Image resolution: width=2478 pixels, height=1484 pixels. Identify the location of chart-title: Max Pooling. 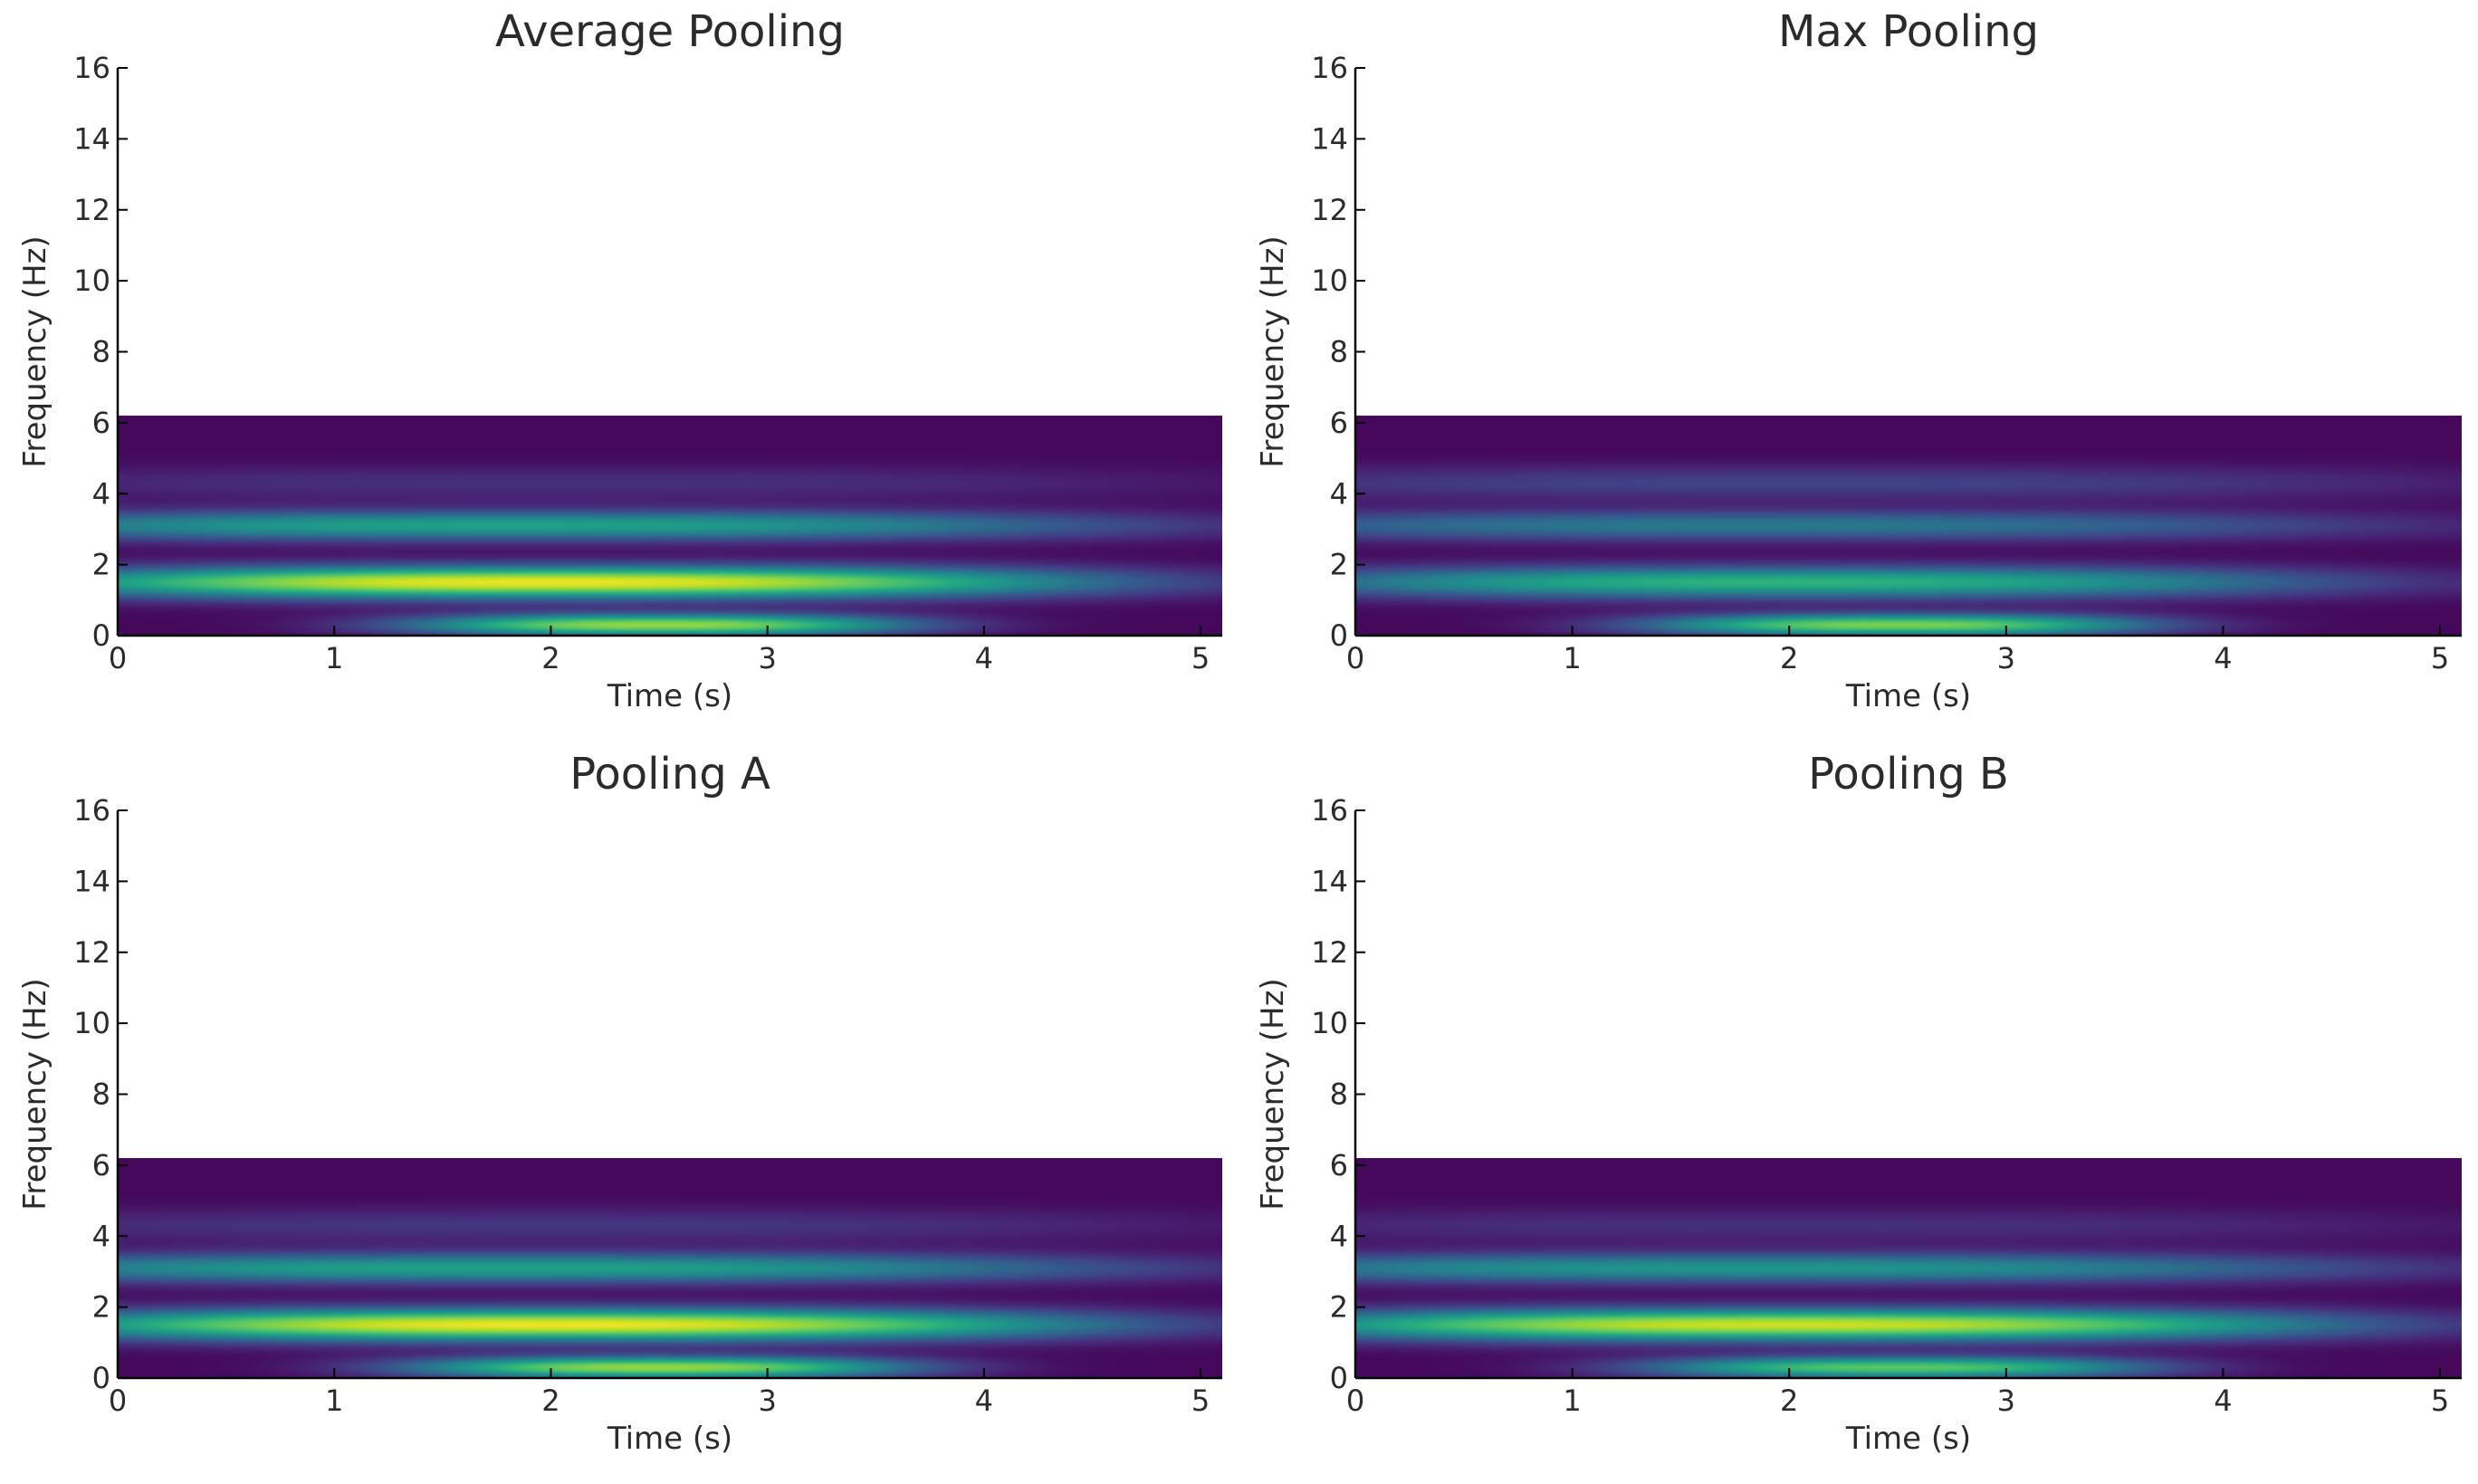
(1909, 31).